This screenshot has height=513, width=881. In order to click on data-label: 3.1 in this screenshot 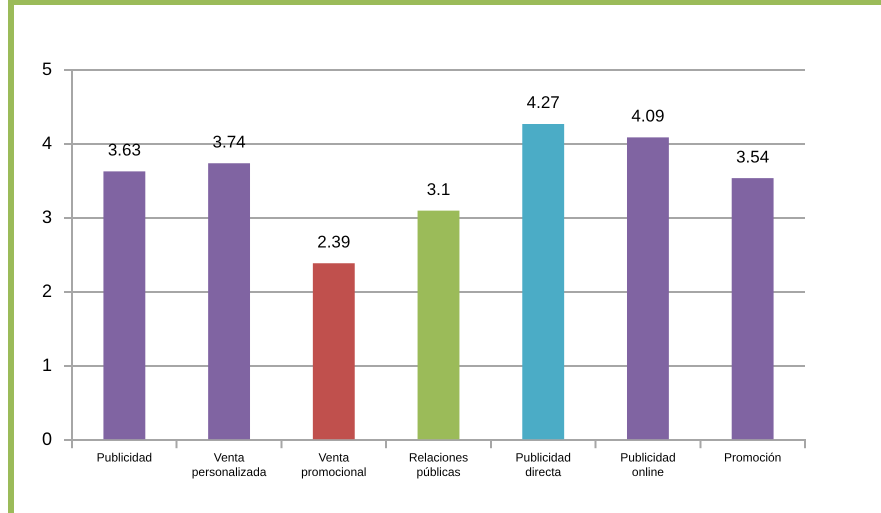, I will do `click(438, 189)`.